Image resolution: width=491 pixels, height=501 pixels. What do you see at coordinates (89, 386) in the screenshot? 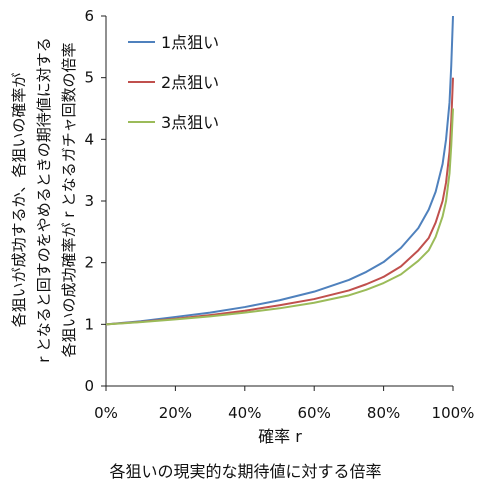
I see `y-tick-label: 0` at bounding box center [89, 386].